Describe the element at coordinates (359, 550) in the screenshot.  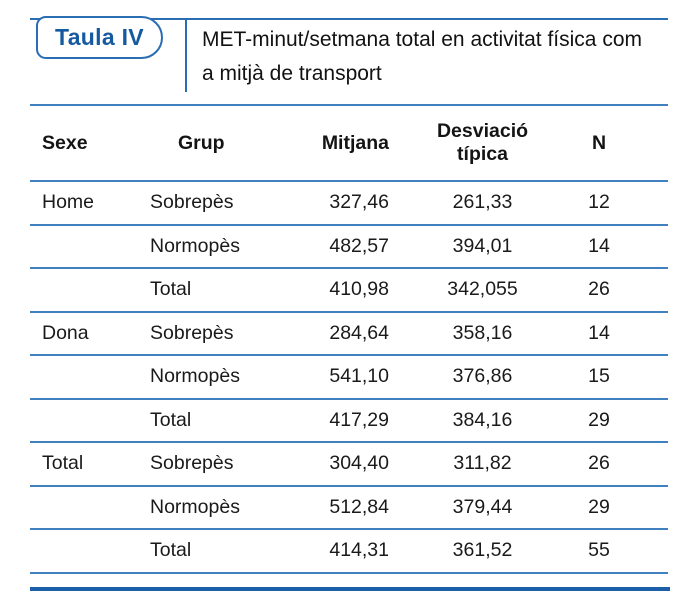
I see `cell-mitjana: 414,31` at that location.